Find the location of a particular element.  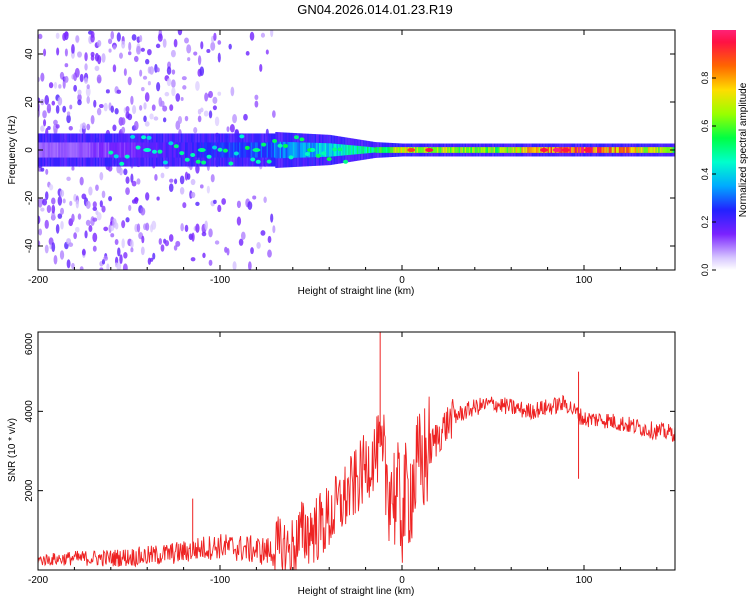

spectrogram-xtick-label: -100 is located at coordinates (220, 280).